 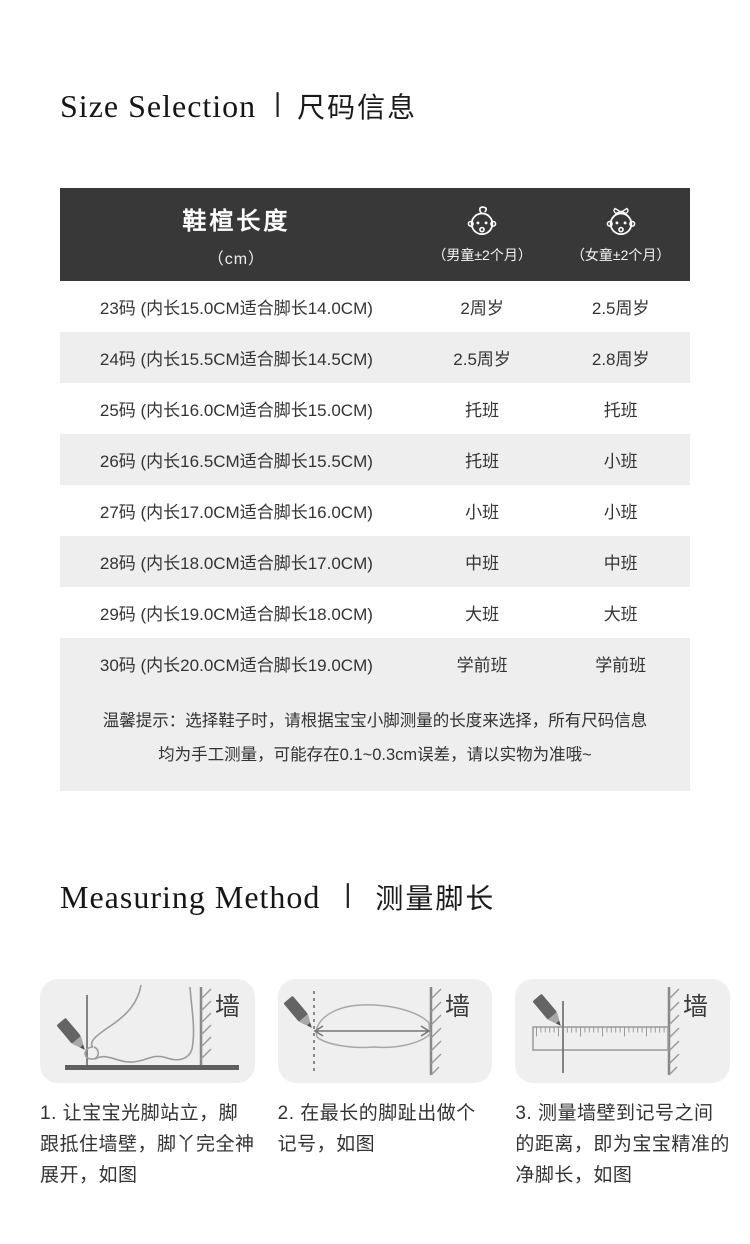 What do you see at coordinates (482, 255) in the screenshot?
I see `boy-column-label: （男童±2个月）` at bounding box center [482, 255].